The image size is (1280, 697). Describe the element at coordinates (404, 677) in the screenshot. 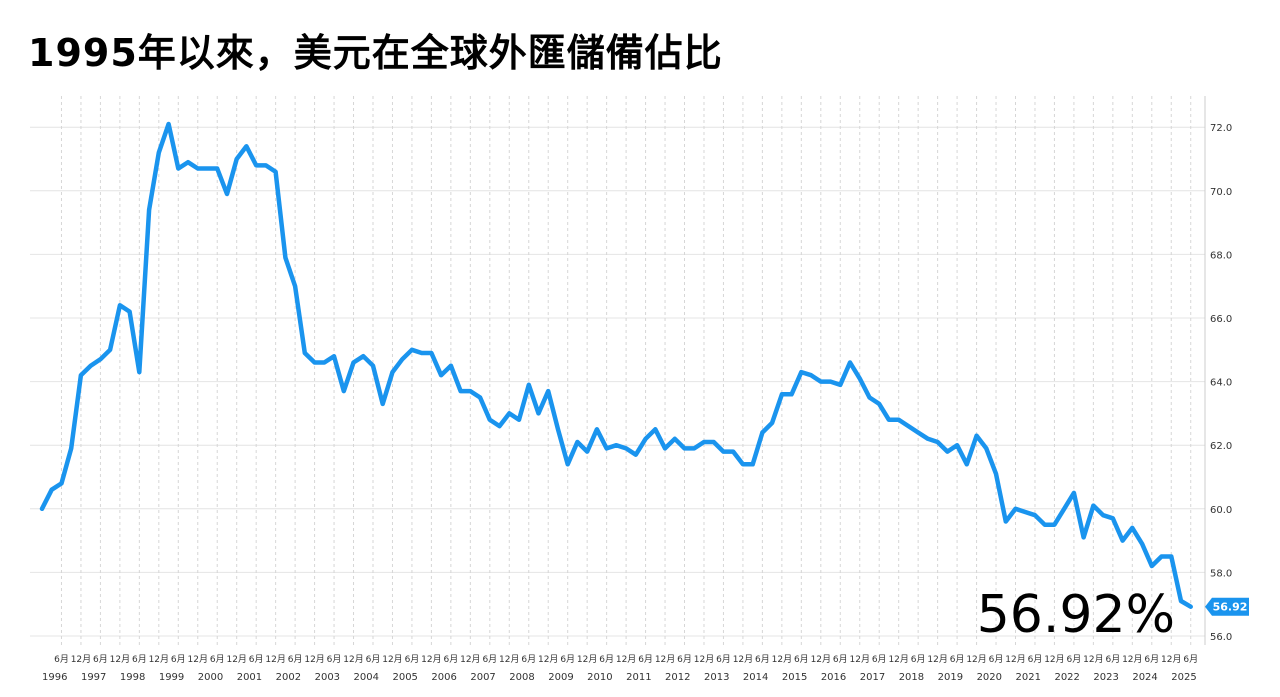

I see `x-year-label: 2005` at that location.